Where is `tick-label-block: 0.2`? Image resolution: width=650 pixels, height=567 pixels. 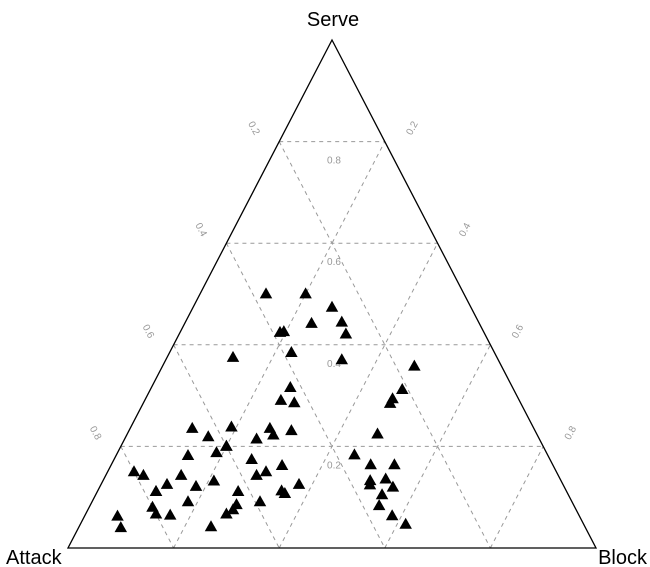 tick-label-block: 0.2 is located at coordinates (412, 128).